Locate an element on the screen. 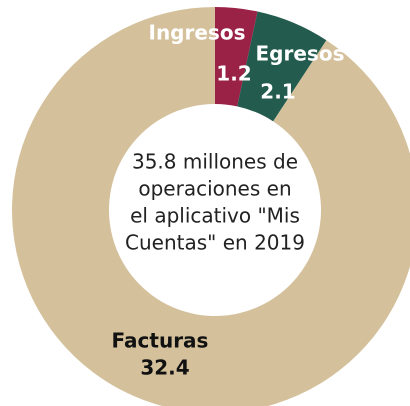 Image resolution: width=410 pixels, height=406 pixels. center-text: el aplicativo "Mis is located at coordinates (215, 216).